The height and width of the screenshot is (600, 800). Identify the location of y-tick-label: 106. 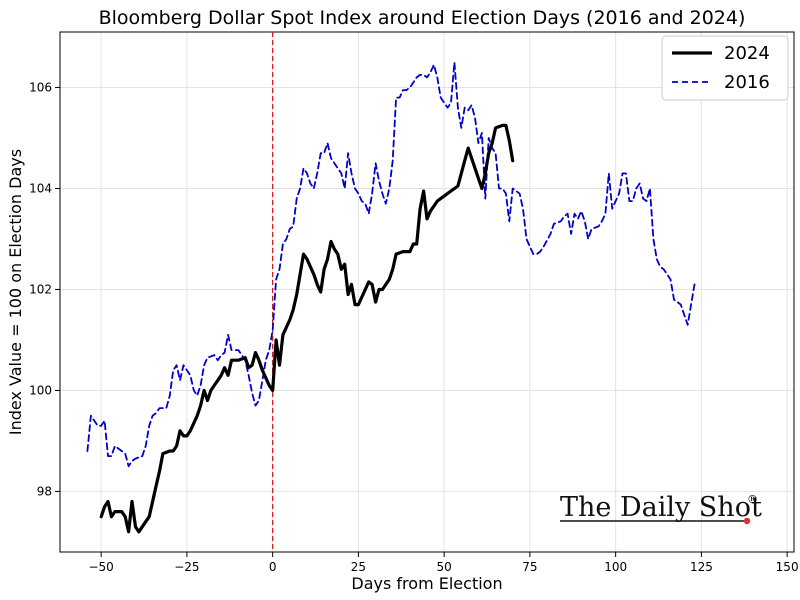
(40, 88).